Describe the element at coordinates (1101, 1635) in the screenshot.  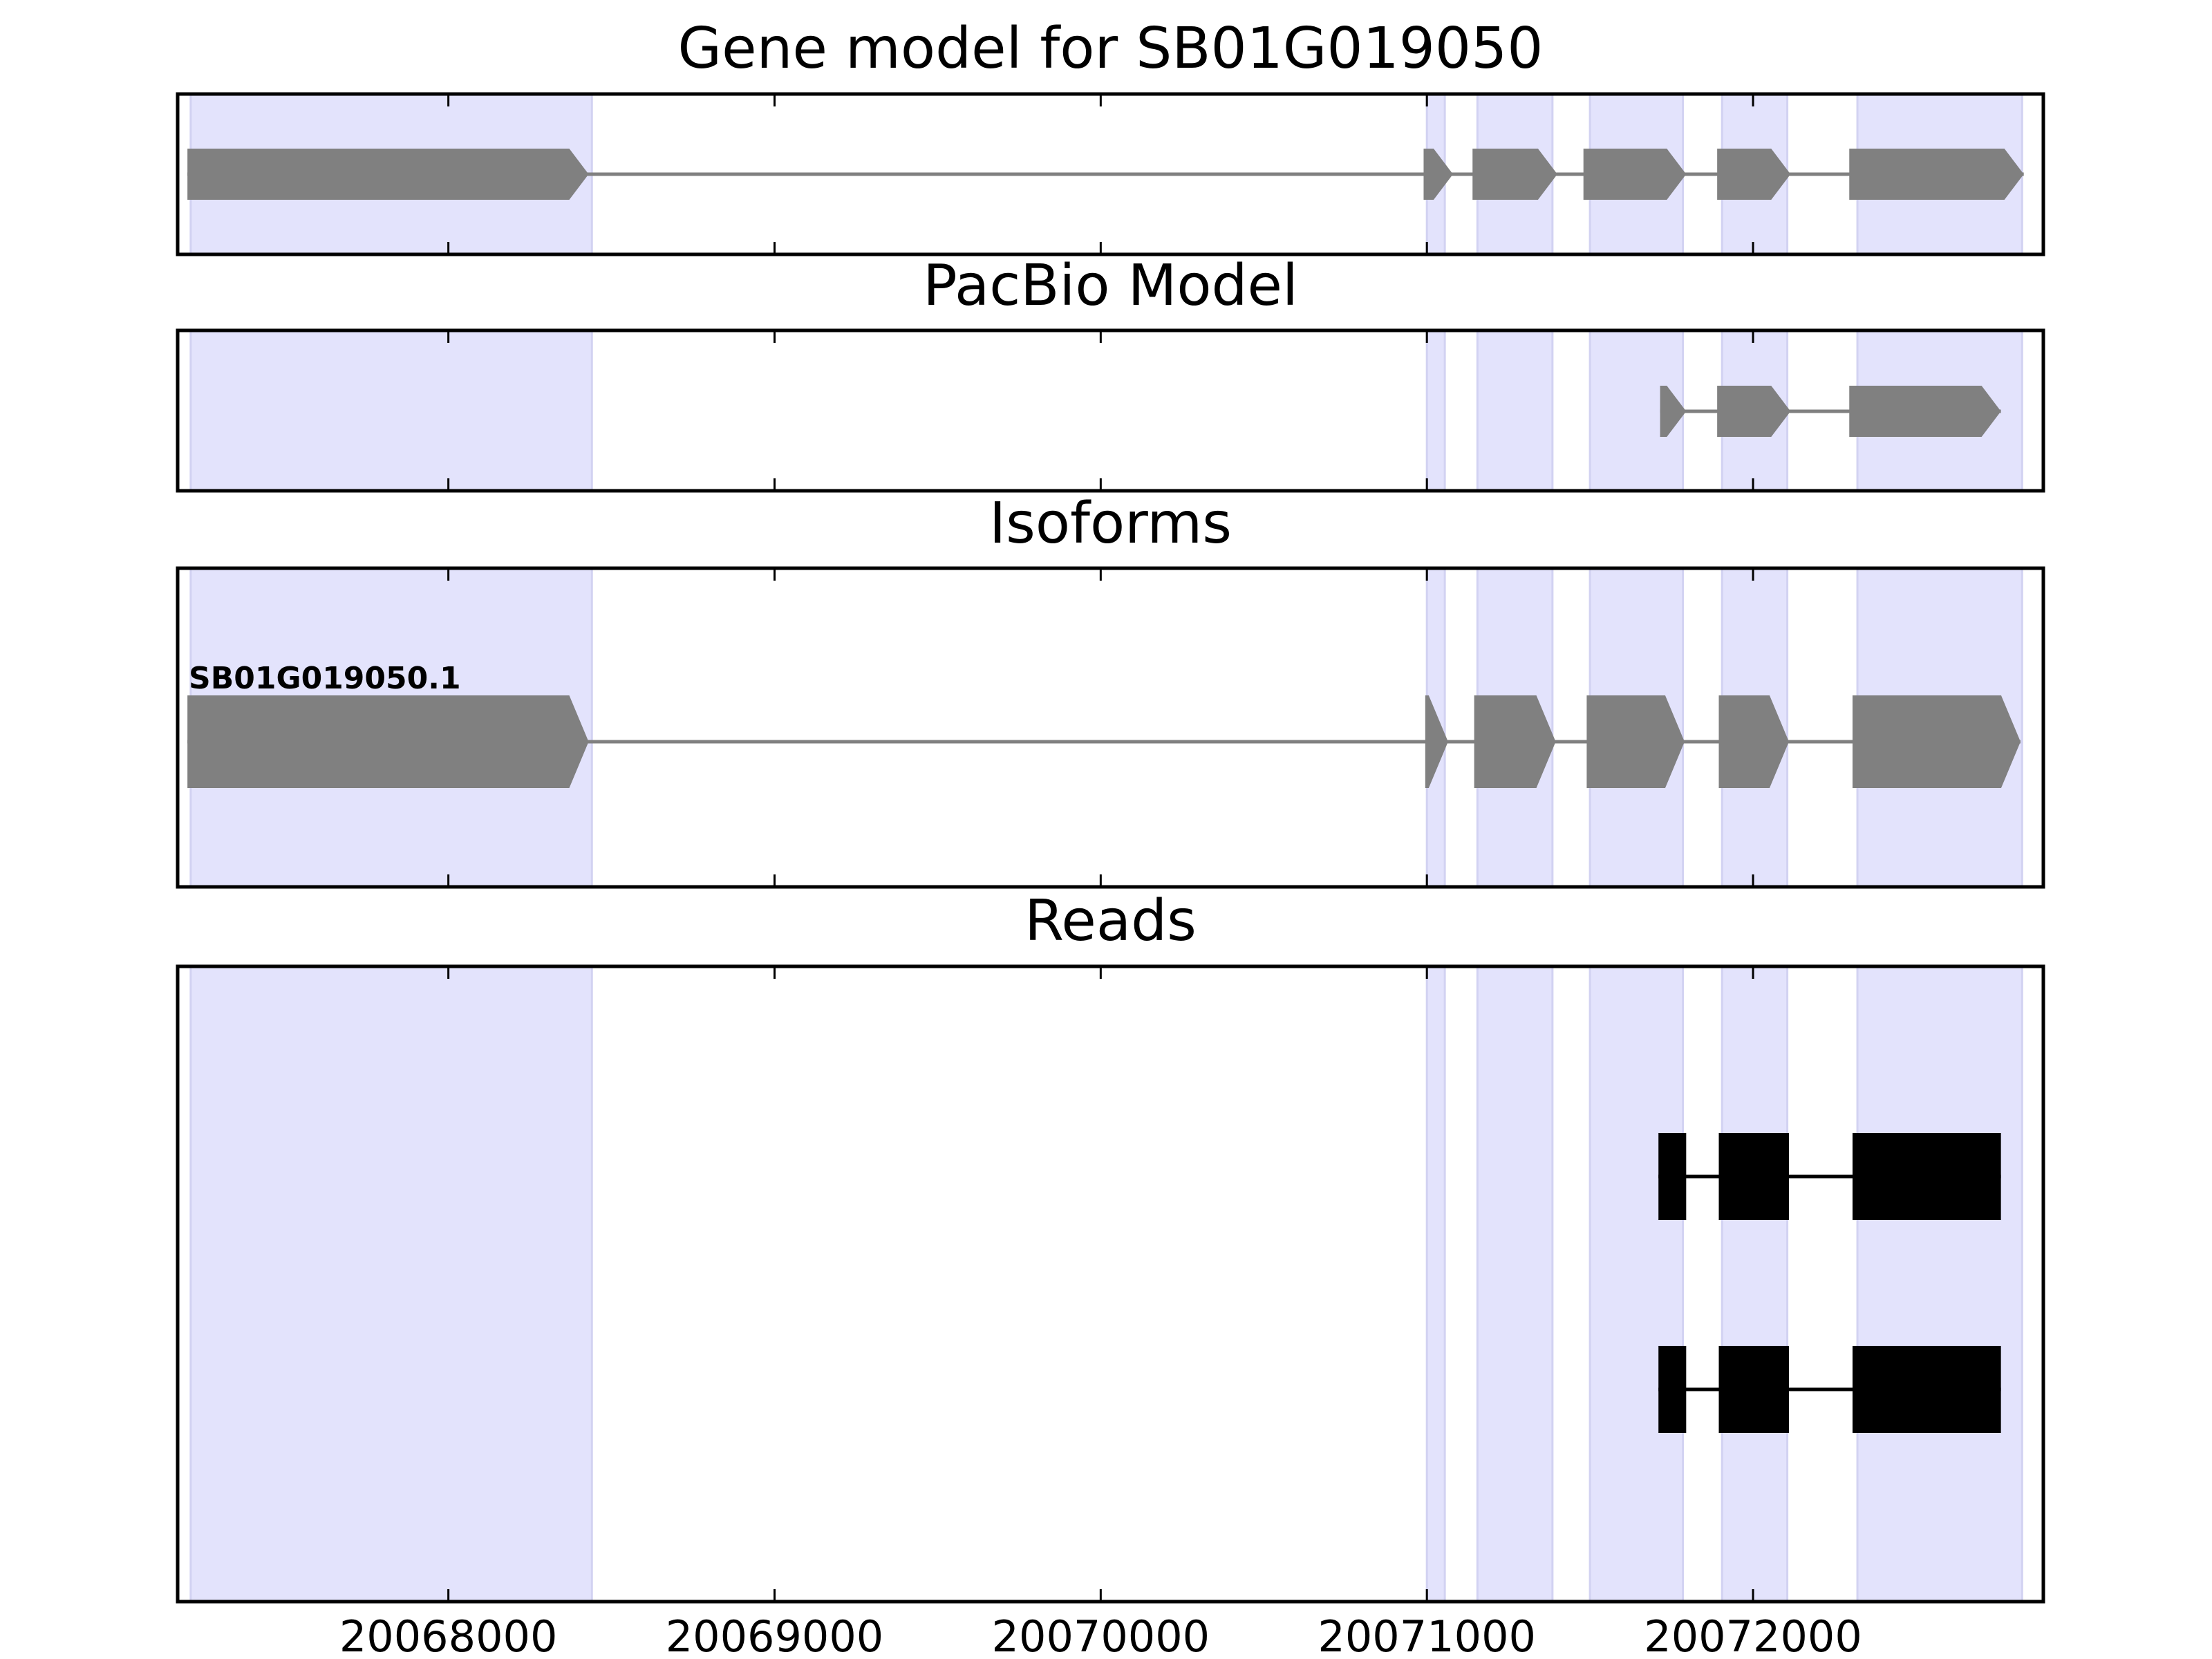
I see `x-tick-label: 20070000` at that location.